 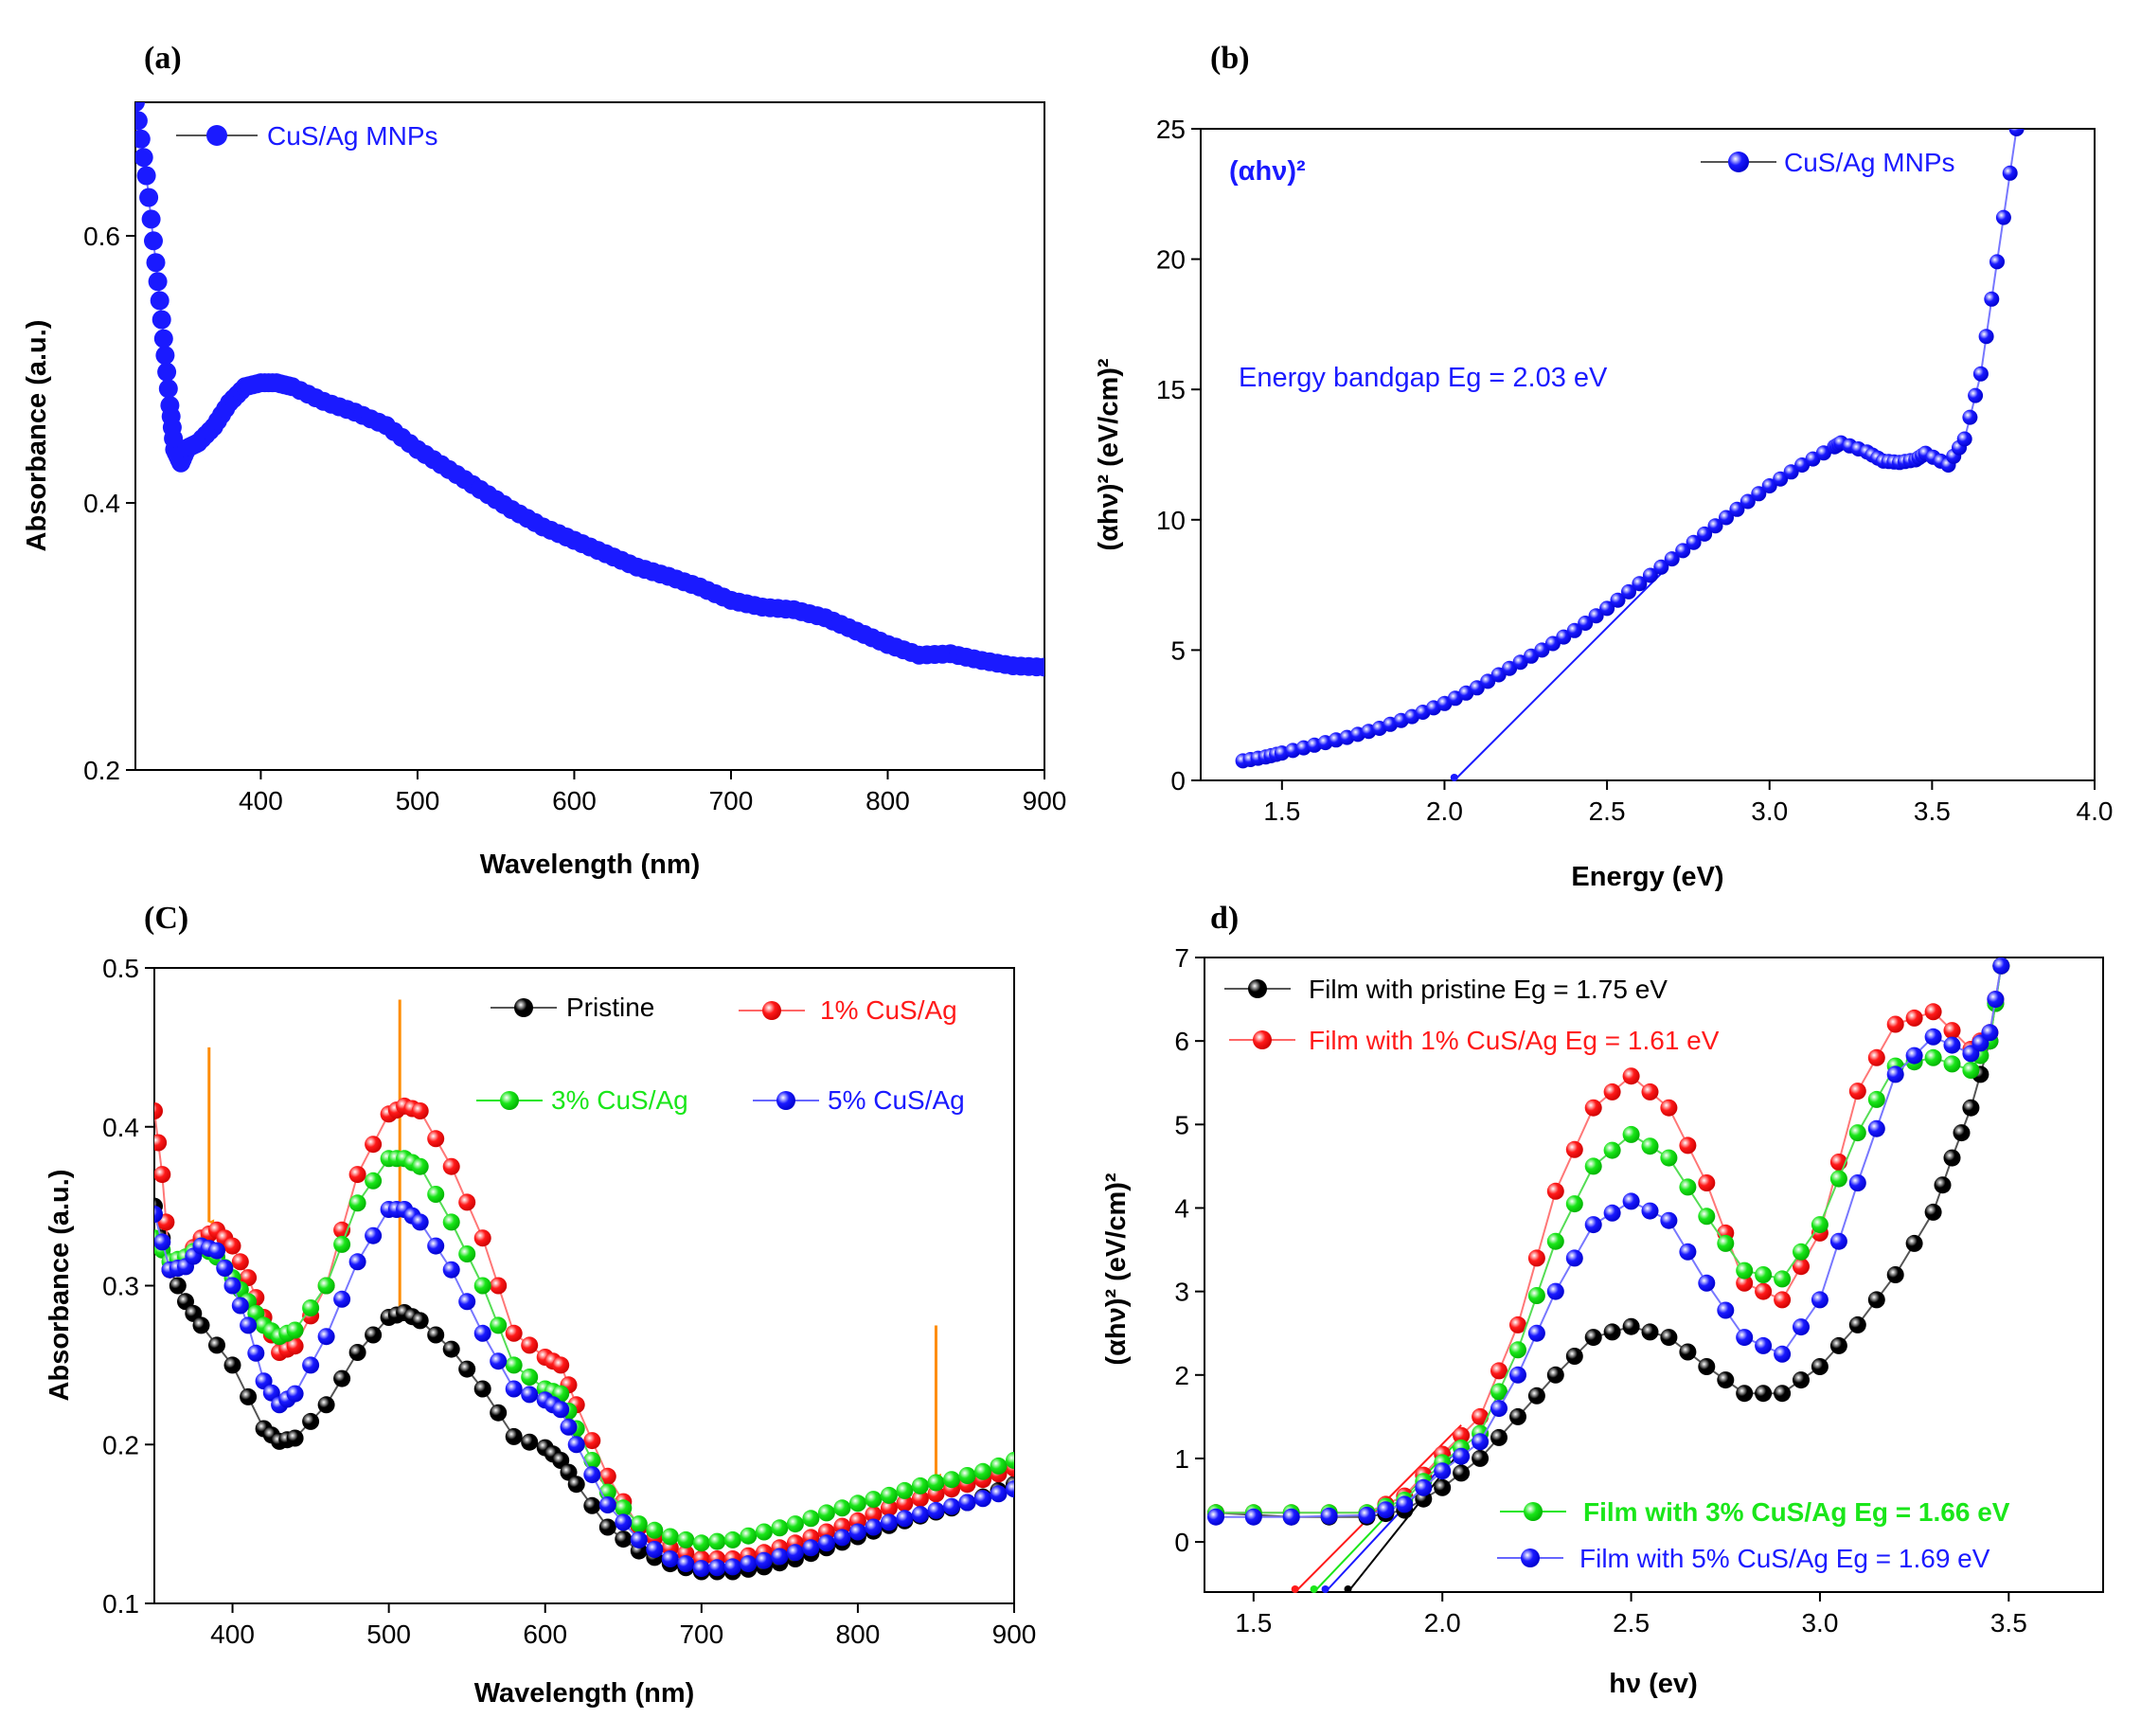 I want to click on panel-b-xlabel: Energy (eV), so click(x=1647, y=877).